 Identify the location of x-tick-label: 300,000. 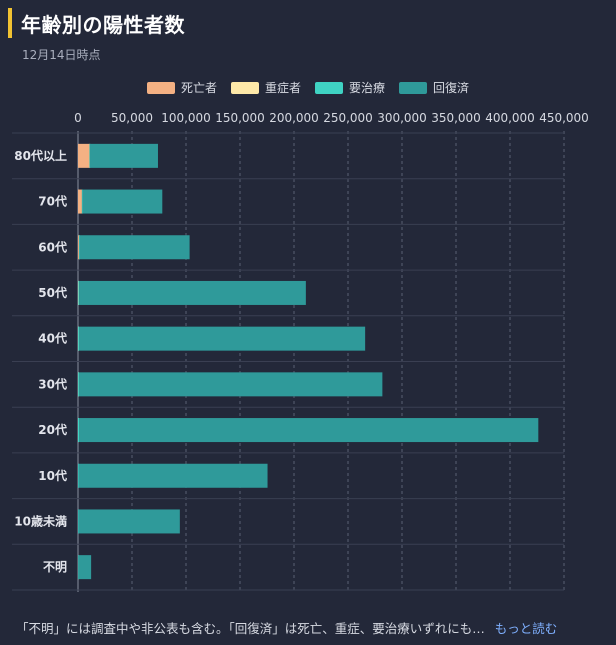
(402, 118).